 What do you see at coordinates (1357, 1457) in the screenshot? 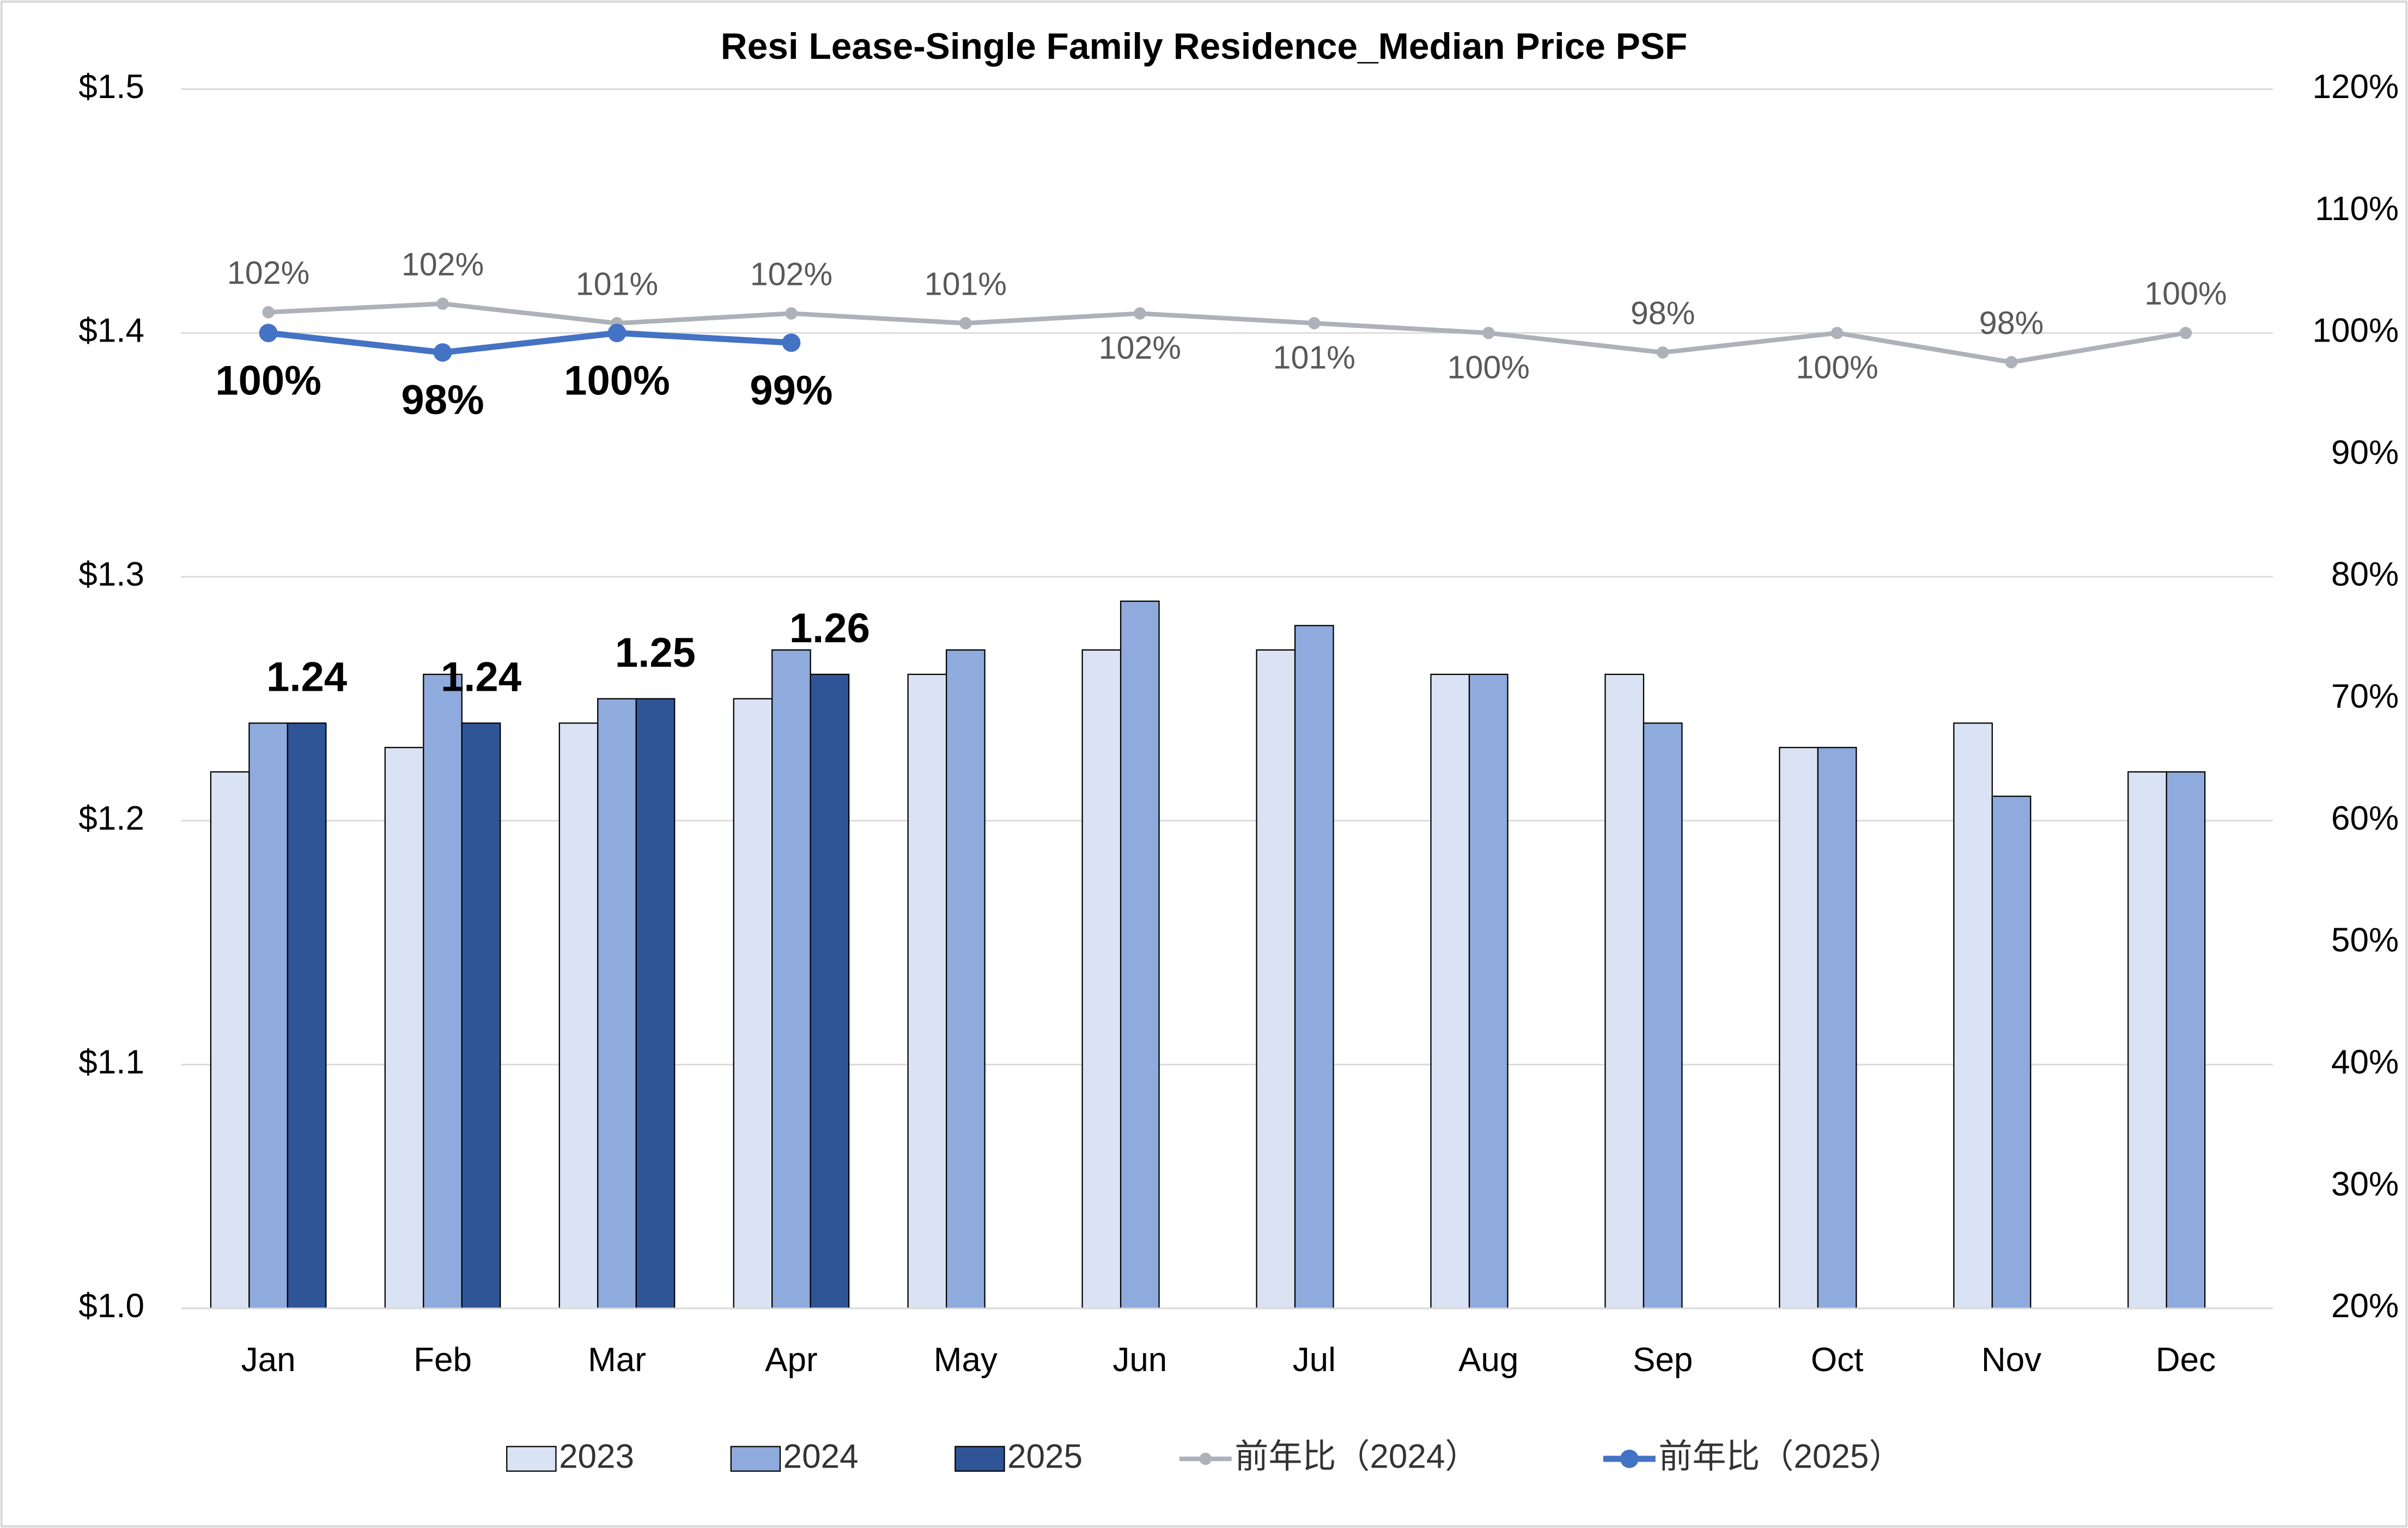
I see `legend-label: 前年比（2024）` at bounding box center [1357, 1457].